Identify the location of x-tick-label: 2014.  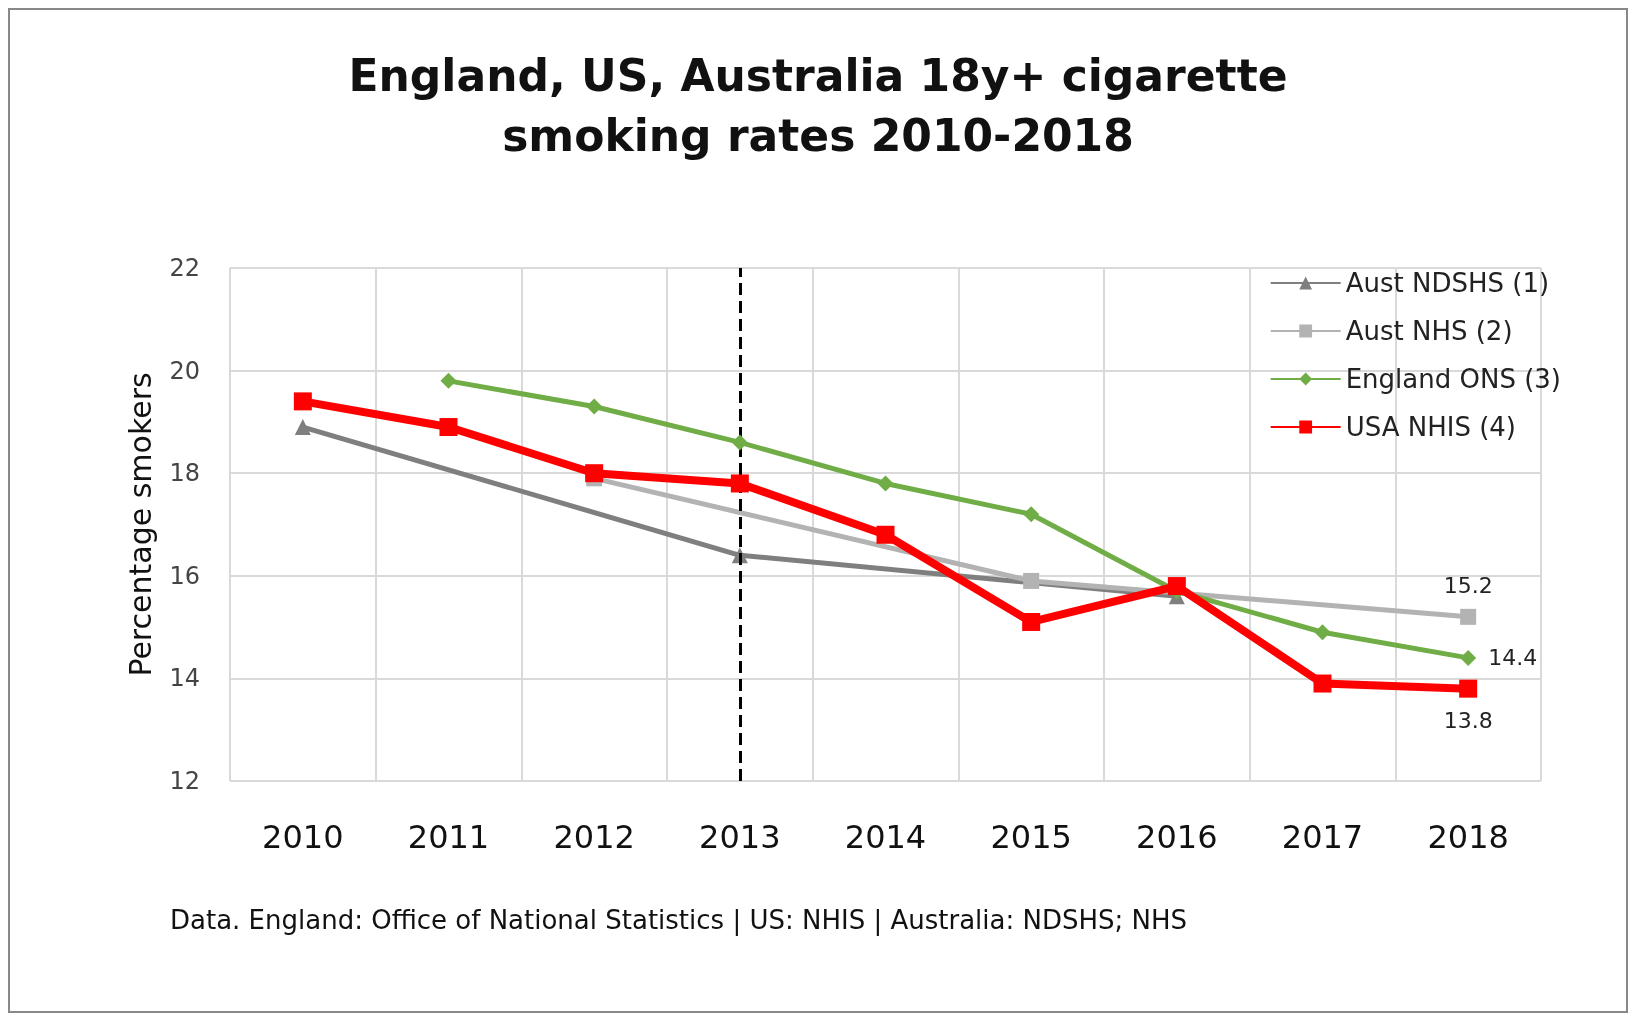
(885, 837).